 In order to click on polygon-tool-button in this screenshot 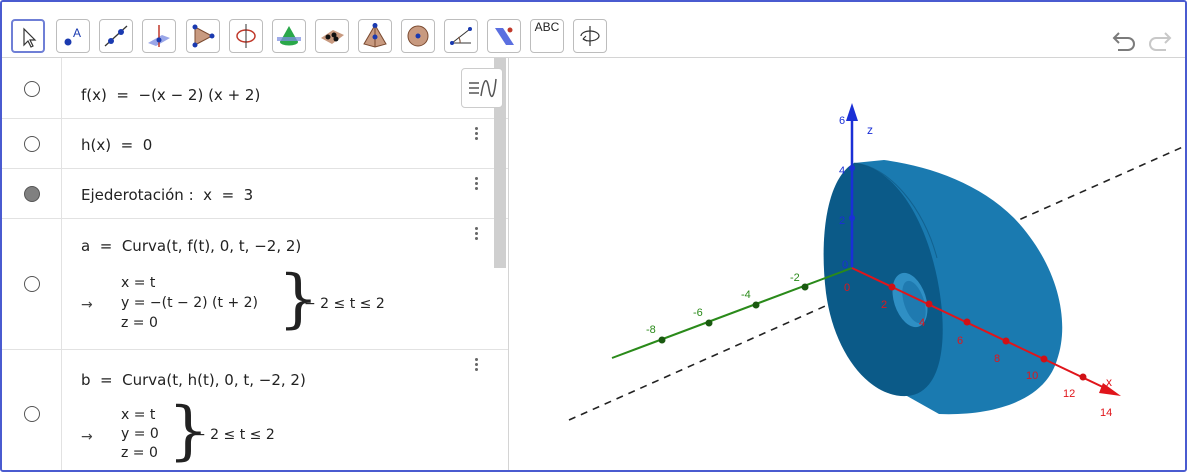, I will do `click(203, 36)`.